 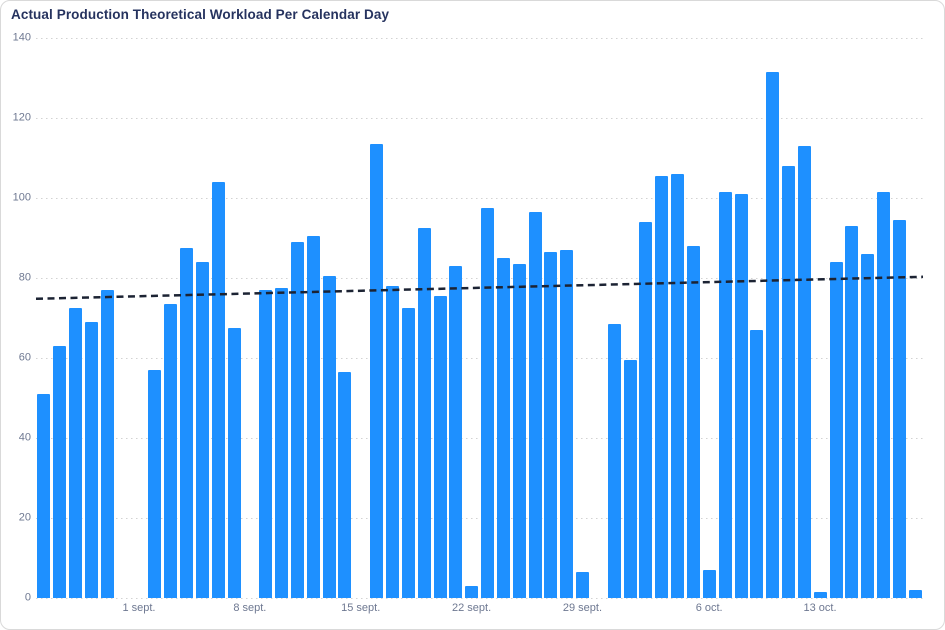 What do you see at coordinates (27, 597) in the screenshot?
I see `y-tick-label-0: 0` at bounding box center [27, 597].